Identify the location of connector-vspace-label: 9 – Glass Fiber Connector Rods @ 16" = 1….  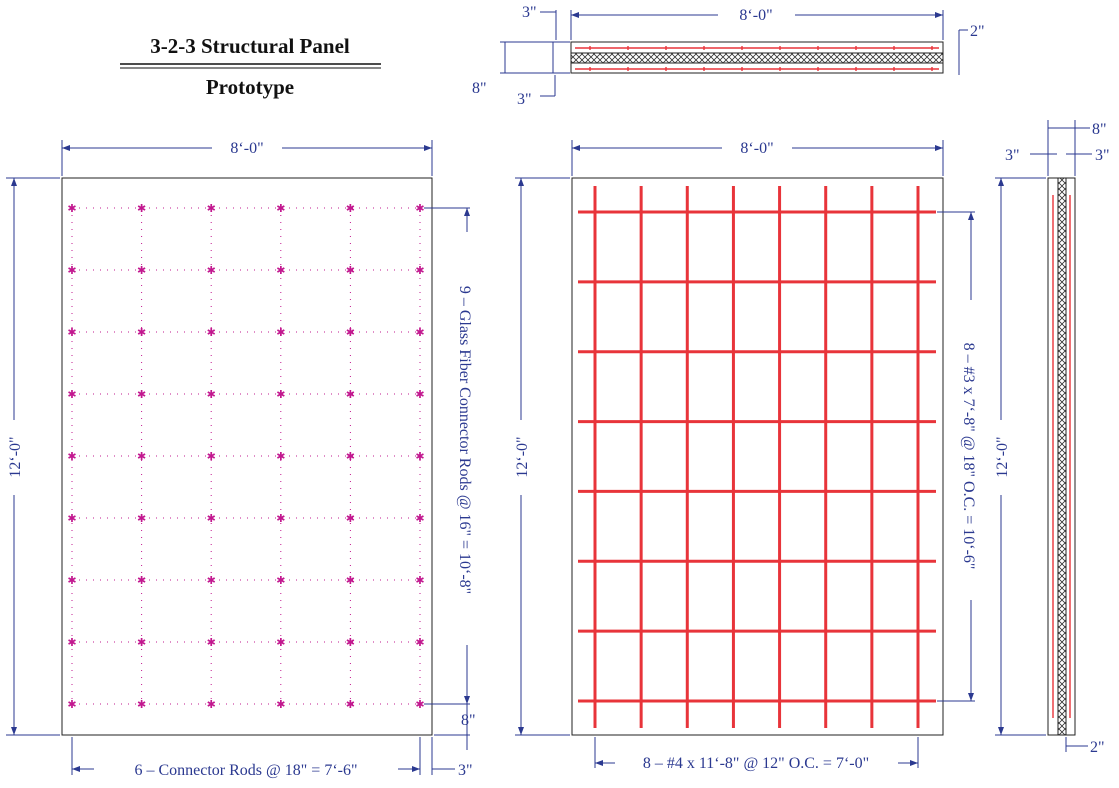
(464, 440).